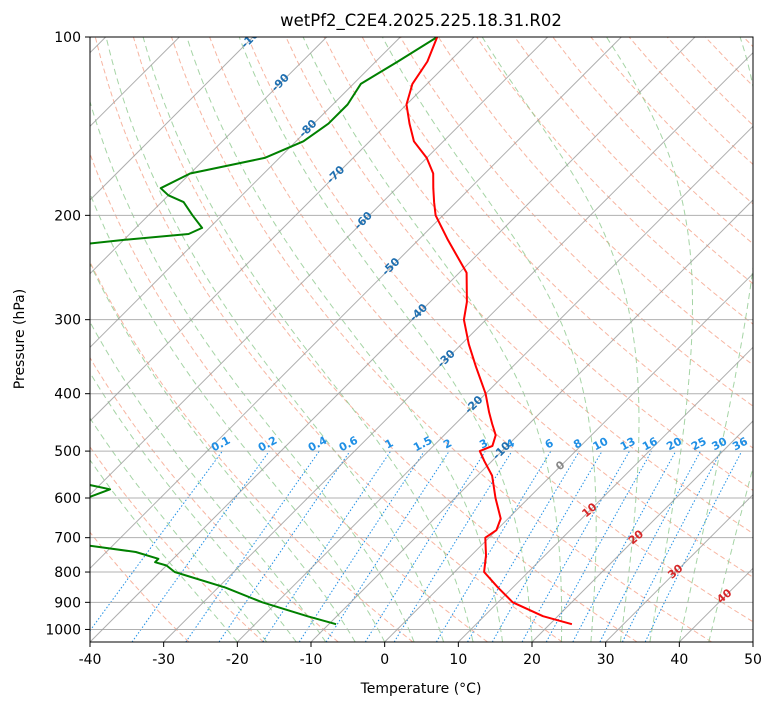  What do you see at coordinates (606, 660) in the screenshot?
I see `x-tick-label: 30` at bounding box center [606, 660].